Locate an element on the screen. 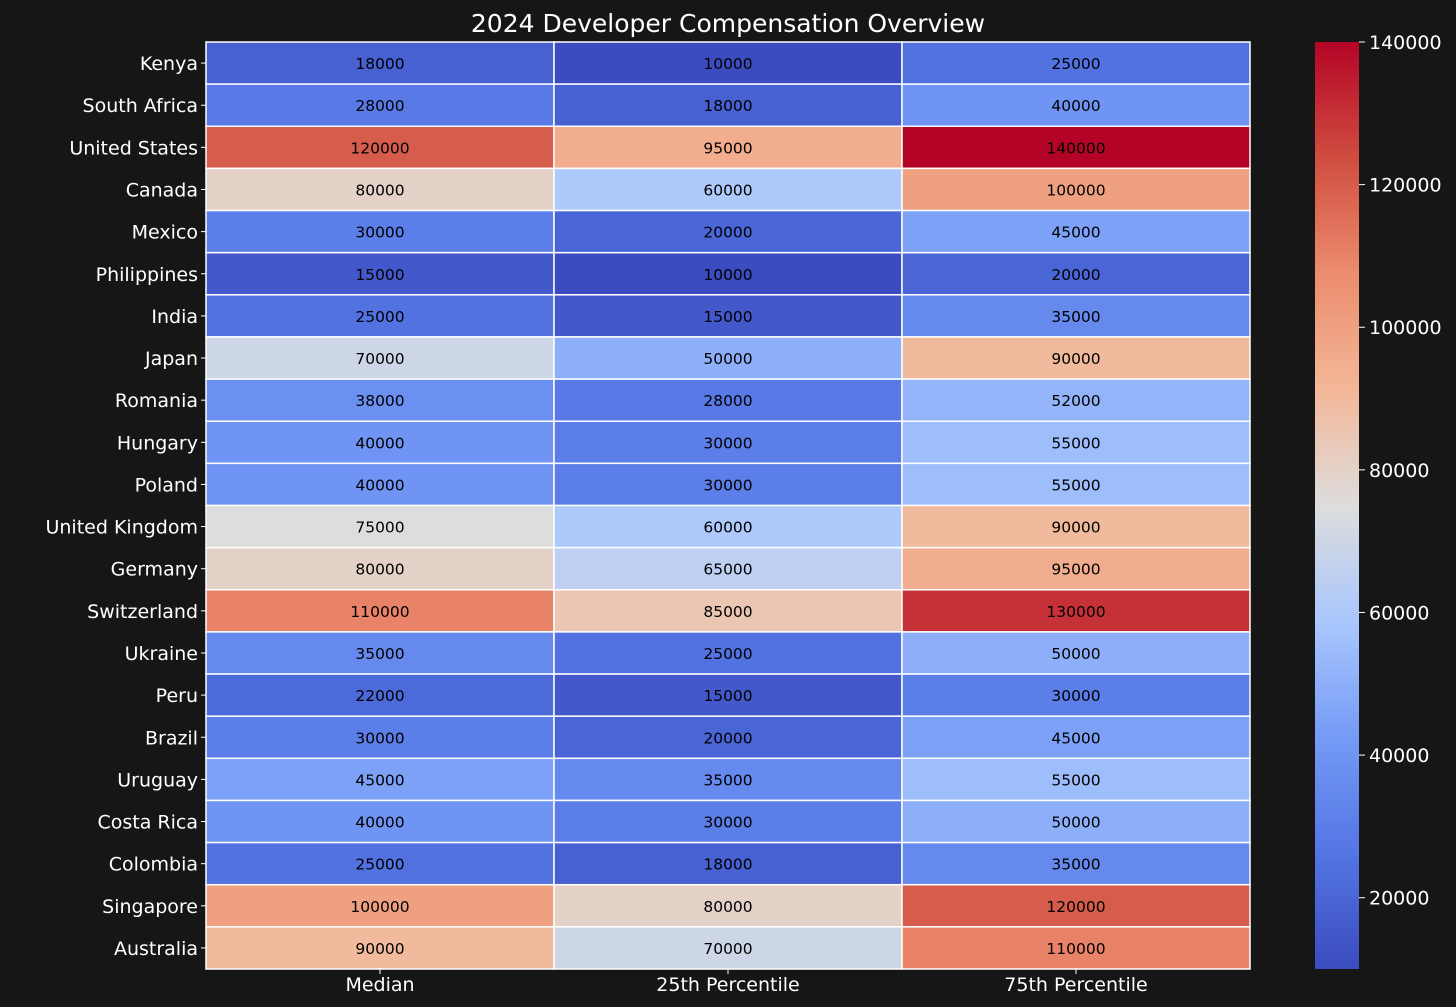 The image size is (1456, 1007). row-label: Kenya is located at coordinates (169, 64).